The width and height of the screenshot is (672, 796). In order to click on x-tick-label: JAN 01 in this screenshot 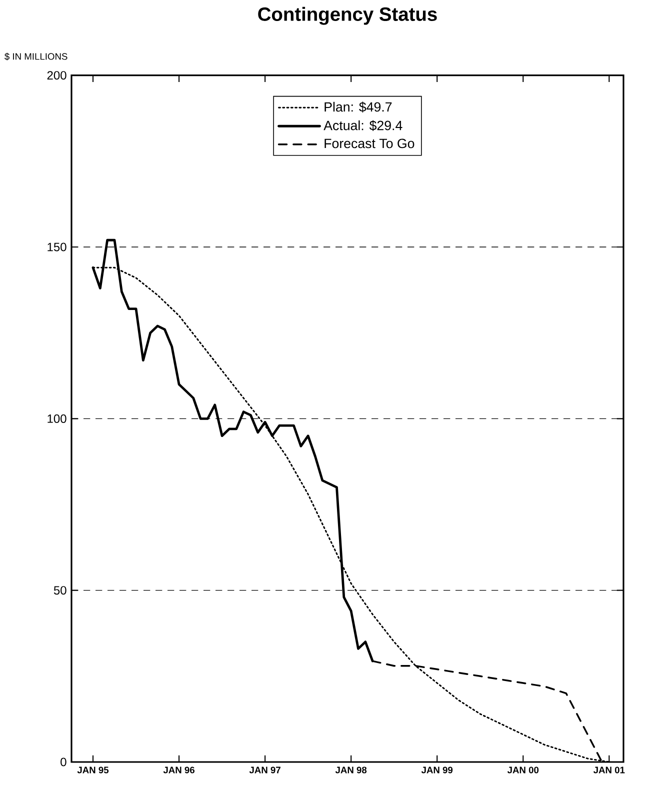, I will do `click(608, 770)`.